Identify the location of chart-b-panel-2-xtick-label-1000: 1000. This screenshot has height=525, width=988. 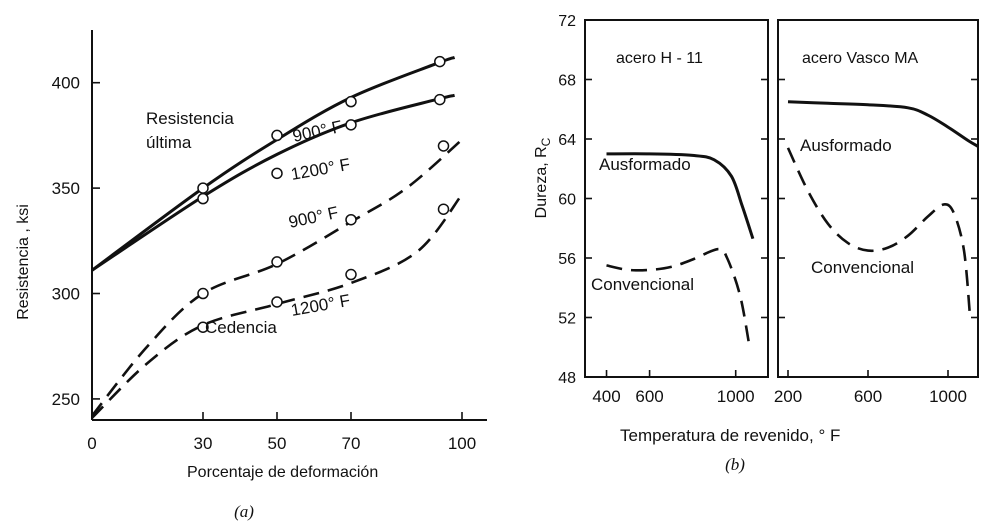
(948, 396).